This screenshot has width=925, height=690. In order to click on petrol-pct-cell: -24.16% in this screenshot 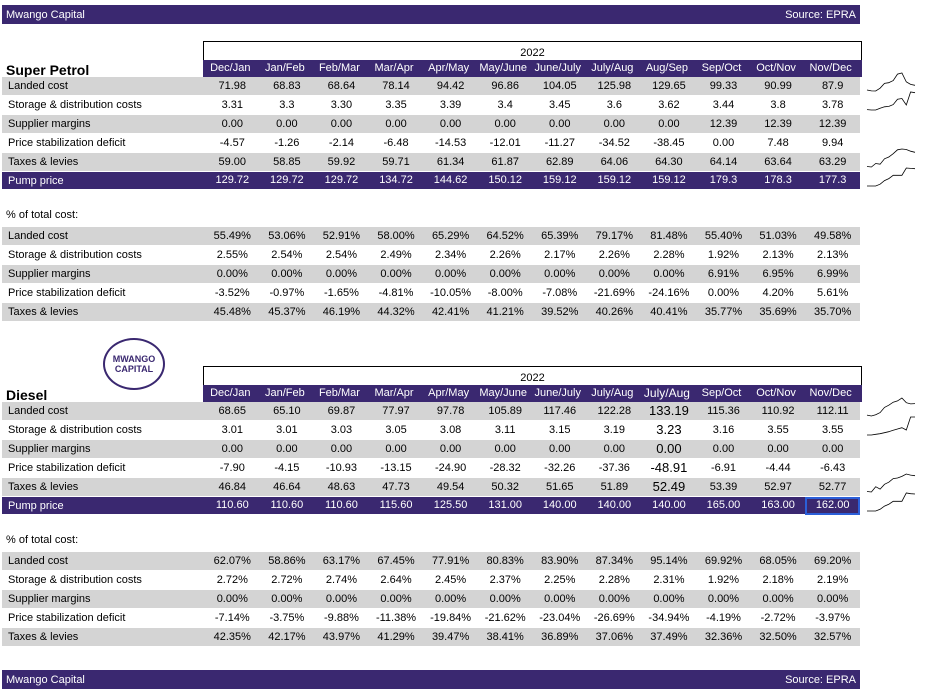, I will do `click(669, 293)`.